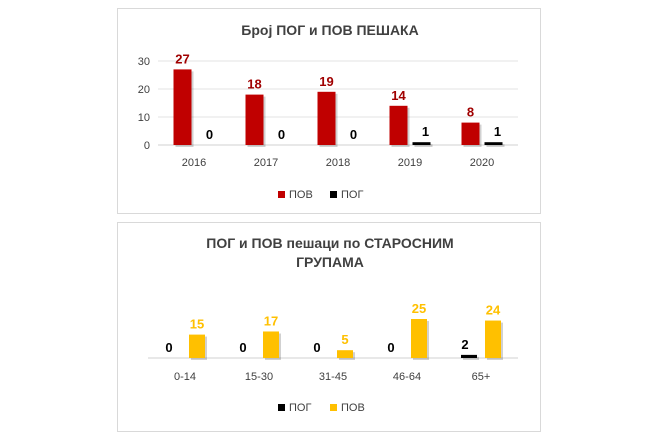 Image resolution: width=660 pixels, height=440 pixels. What do you see at coordinates (330, 262) in the screenshot?
I see `chart-title: ГРУПАМА` at bounding box center [330, 262].